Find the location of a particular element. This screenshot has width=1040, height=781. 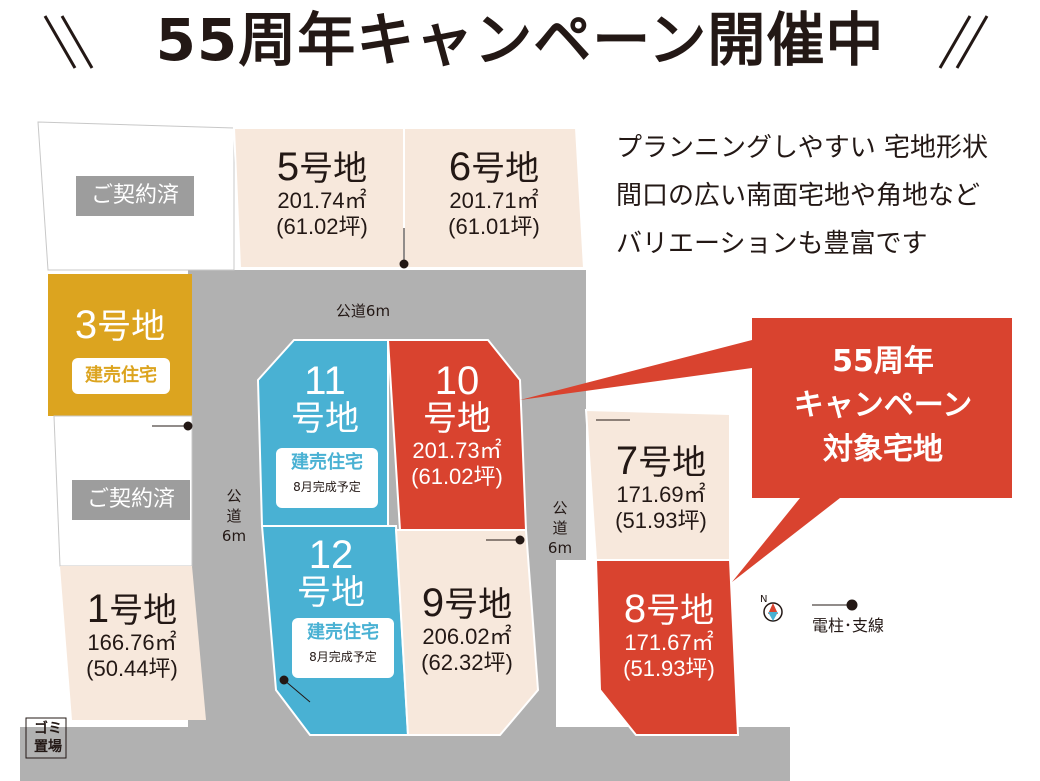

lot-3-tag: 建売住宅 is located at coordinates (121, 376).